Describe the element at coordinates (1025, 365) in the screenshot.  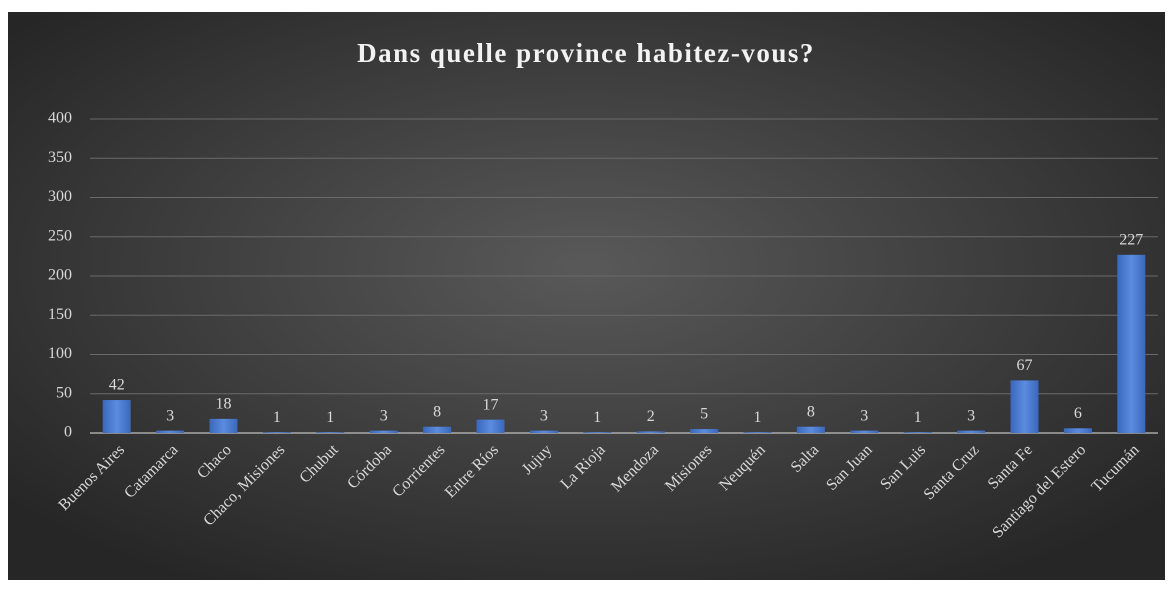
I see `data-label: 67` at that location.